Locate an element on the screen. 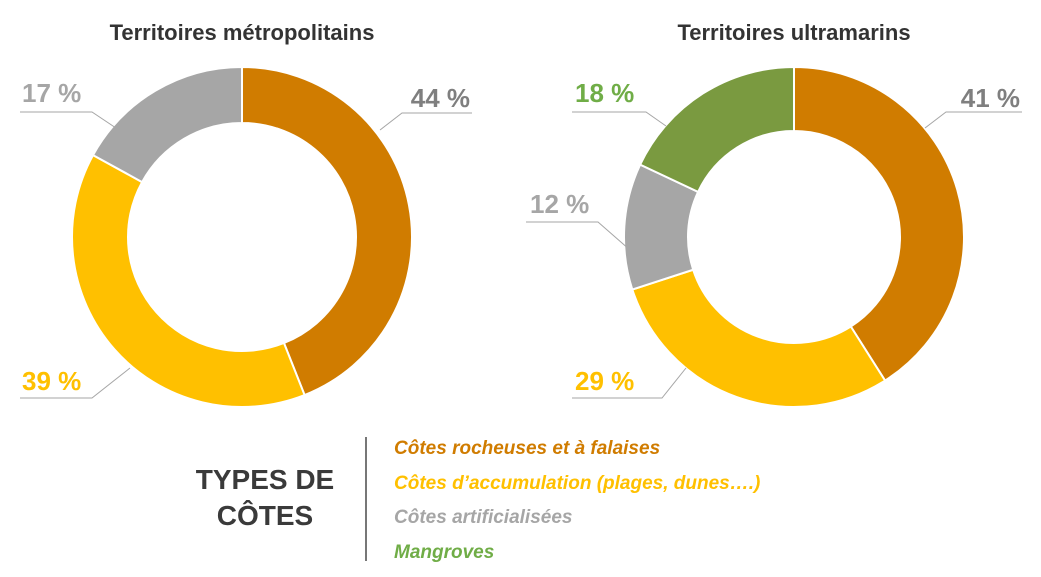 The width and height of the screenshot is (1041, 577). legend-item-mangroves: Mangroves is located at coordinates (444, 552).